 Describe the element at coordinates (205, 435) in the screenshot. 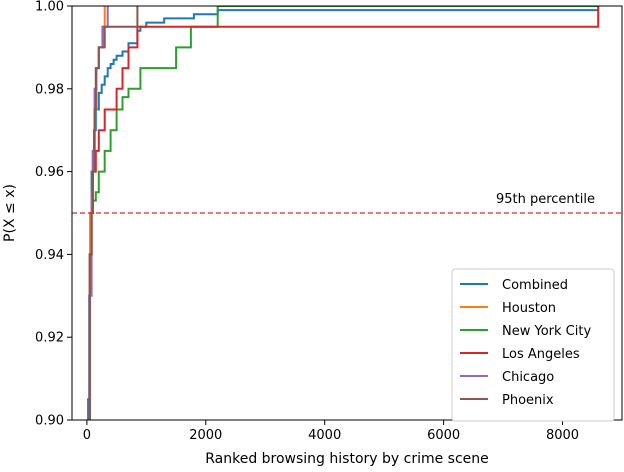

I see `x-tick-label: 2000` at that location.